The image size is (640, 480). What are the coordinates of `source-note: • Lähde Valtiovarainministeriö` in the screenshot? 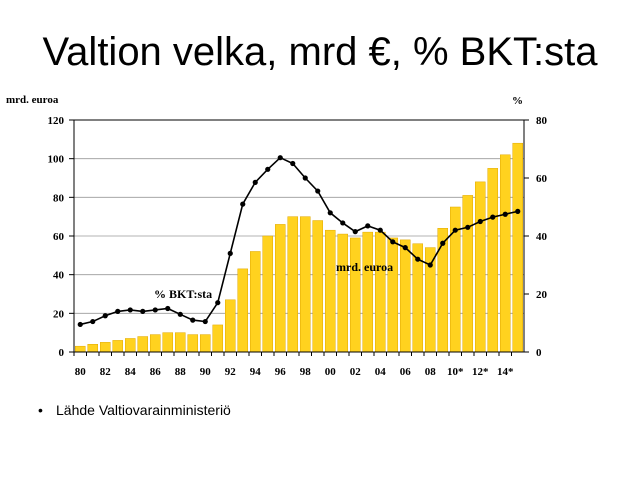 It's located at (134, 410).